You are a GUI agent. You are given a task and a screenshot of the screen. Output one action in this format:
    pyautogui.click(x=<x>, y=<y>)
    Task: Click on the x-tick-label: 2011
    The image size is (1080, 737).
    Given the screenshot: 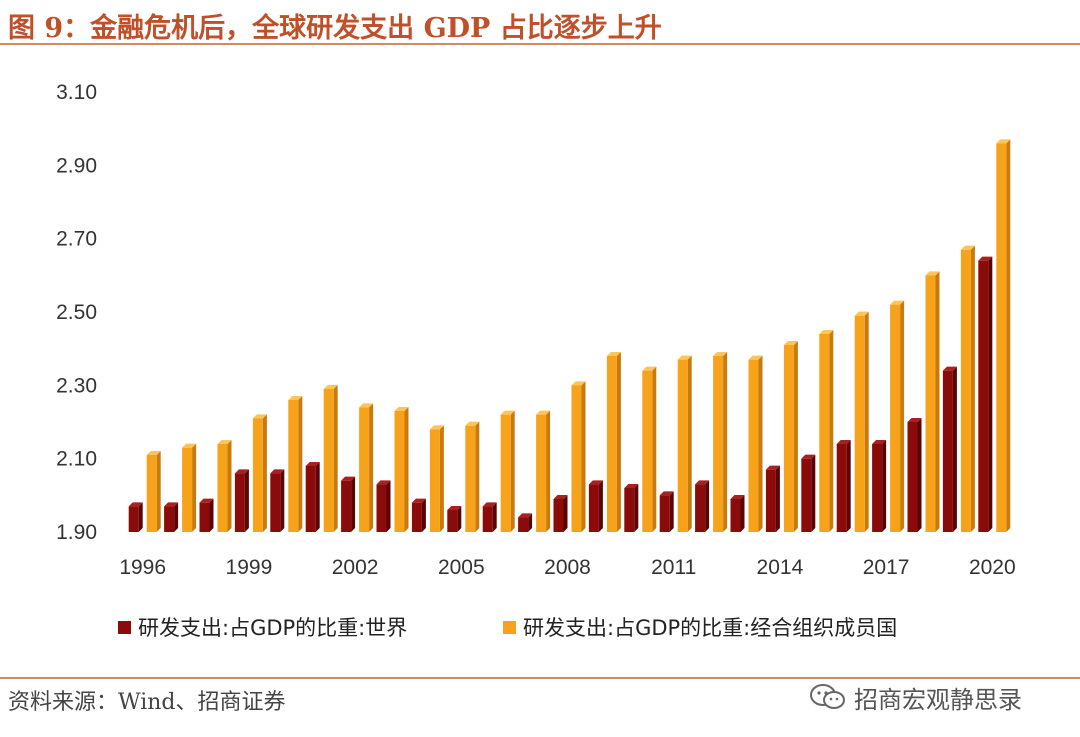 What is the action you would take?
    pyautogui.click(x=673, y=567)
    